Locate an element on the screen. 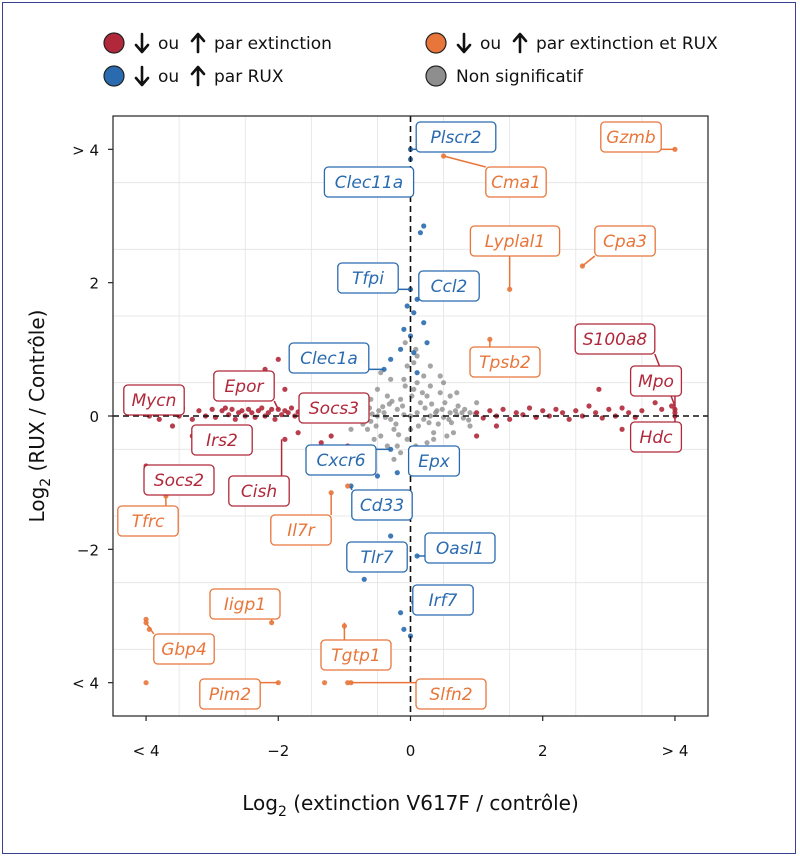 The height and width of the screenshot is (858, 800). gene-label: Irf7 is located at coordinates (443, 601).